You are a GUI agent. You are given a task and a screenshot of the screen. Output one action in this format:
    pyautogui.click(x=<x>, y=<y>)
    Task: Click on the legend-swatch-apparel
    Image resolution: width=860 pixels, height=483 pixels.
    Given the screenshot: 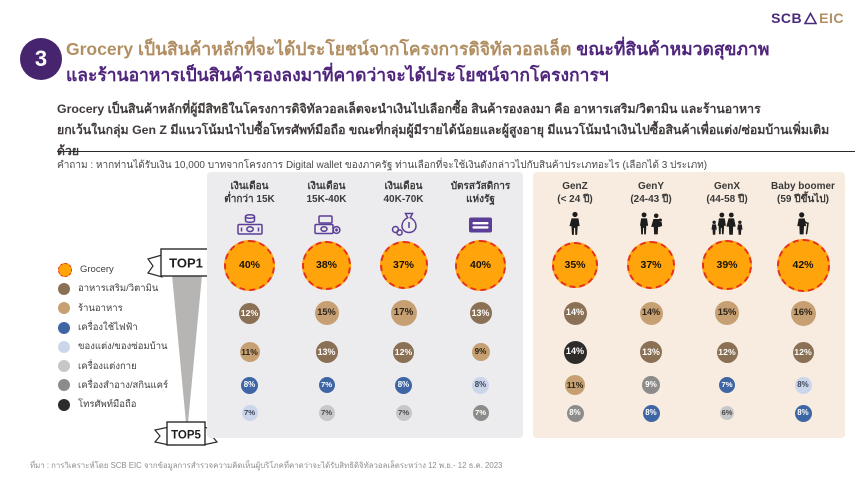 What is the action you would take?
    pyautogui.click(x=64, y=366)
    